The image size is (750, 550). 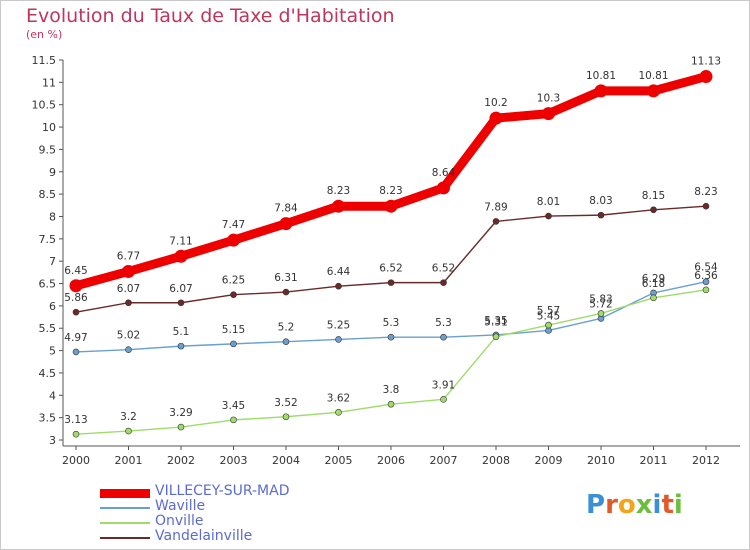 What do you see at coordinates (600, 201) in the screenshot?
I see `data-label: 8.03` at bounding box center [600, 201].